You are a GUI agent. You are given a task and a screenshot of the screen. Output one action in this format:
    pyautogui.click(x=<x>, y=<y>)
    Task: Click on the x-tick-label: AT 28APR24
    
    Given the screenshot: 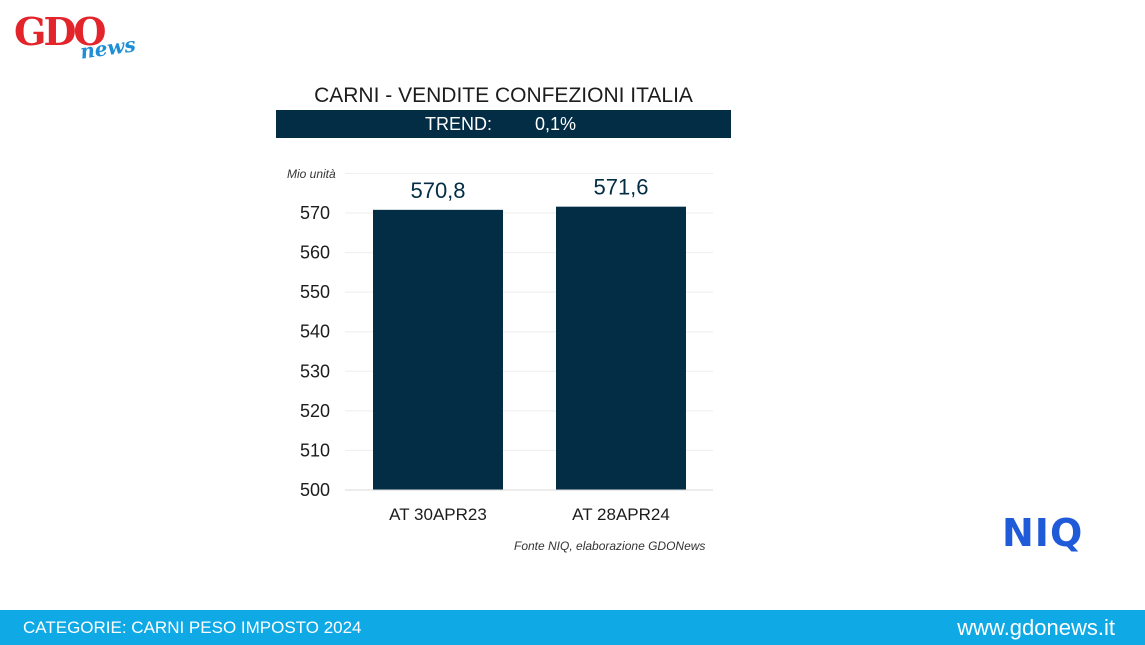 What is the action you would take?
    pyautogui.click(x=621, y=514)
    